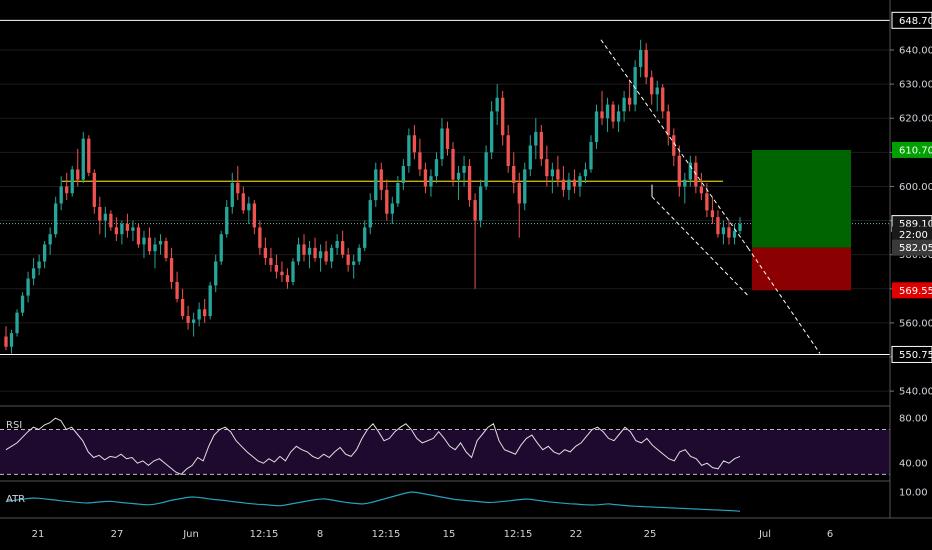  I want to click on countdown-badge: 22:00, so click(912, 234).